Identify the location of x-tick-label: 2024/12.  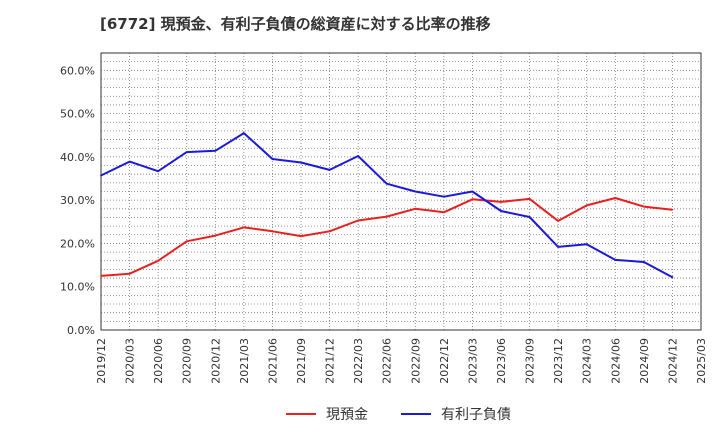
(672, 361).